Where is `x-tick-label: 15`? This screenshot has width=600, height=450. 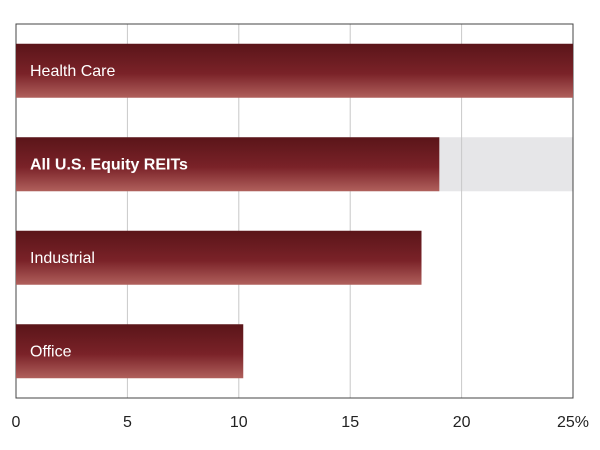
x-tick-label: 15 is located at coordinates (350, 422).